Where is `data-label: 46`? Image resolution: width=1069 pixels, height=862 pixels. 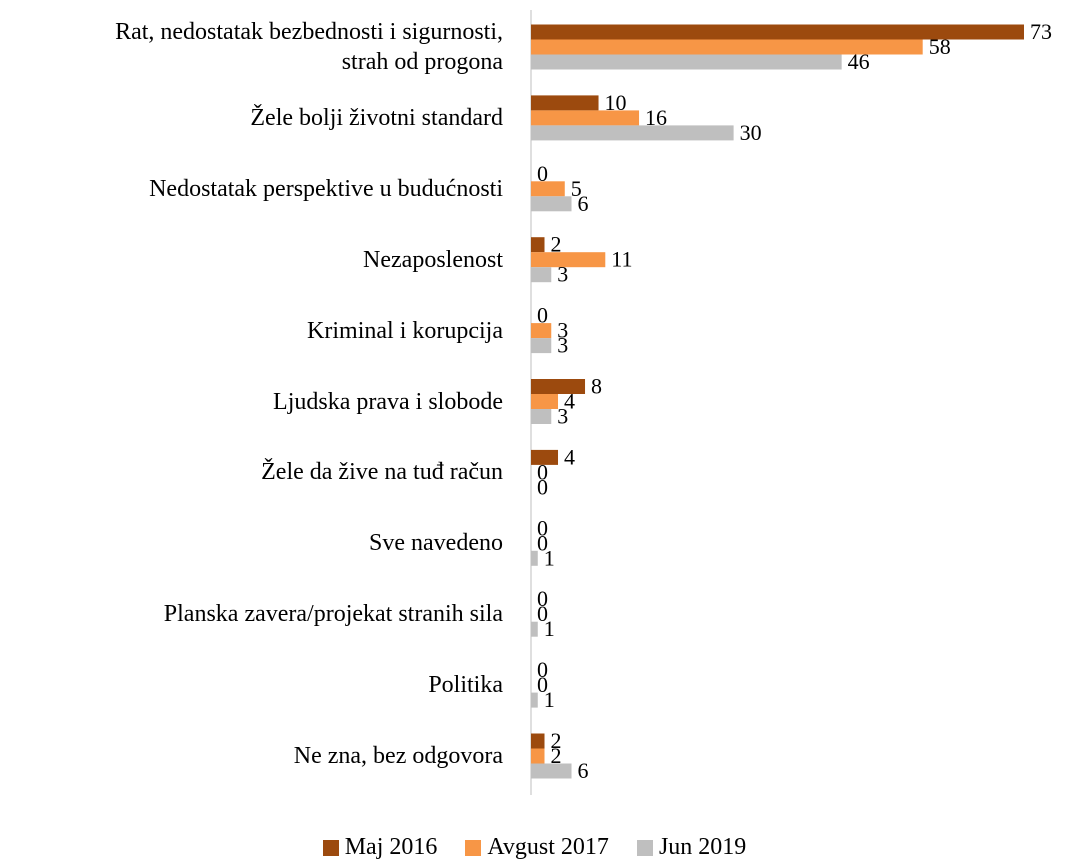 data-label: 46 is located at coordinates (859, 61).